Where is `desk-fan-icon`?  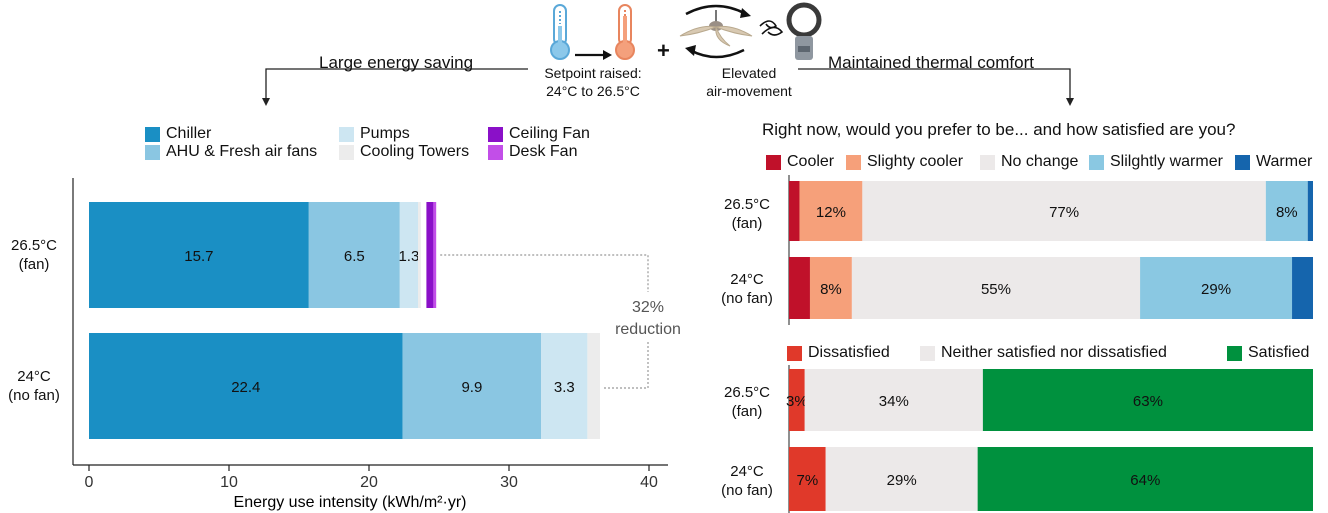 desk-fan-icon is located at coordinates (790, 31).